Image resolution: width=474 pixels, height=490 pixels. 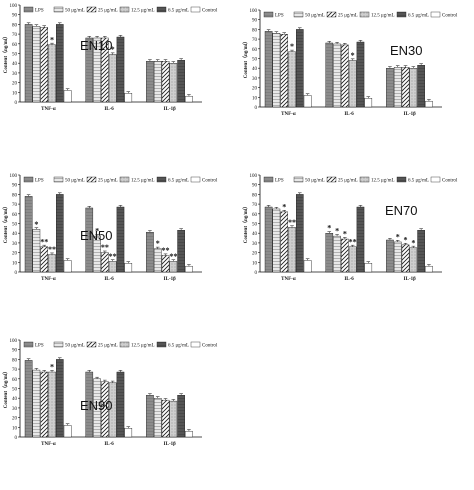 I want to click on y-tick-label: 10, so click(x=15, y=428).